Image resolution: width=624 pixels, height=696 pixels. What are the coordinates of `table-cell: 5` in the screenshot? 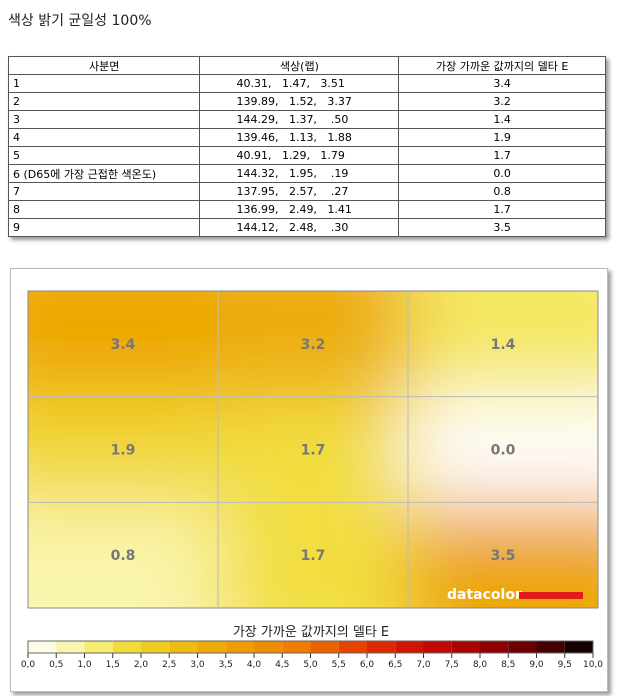 It's located at (104, 155).